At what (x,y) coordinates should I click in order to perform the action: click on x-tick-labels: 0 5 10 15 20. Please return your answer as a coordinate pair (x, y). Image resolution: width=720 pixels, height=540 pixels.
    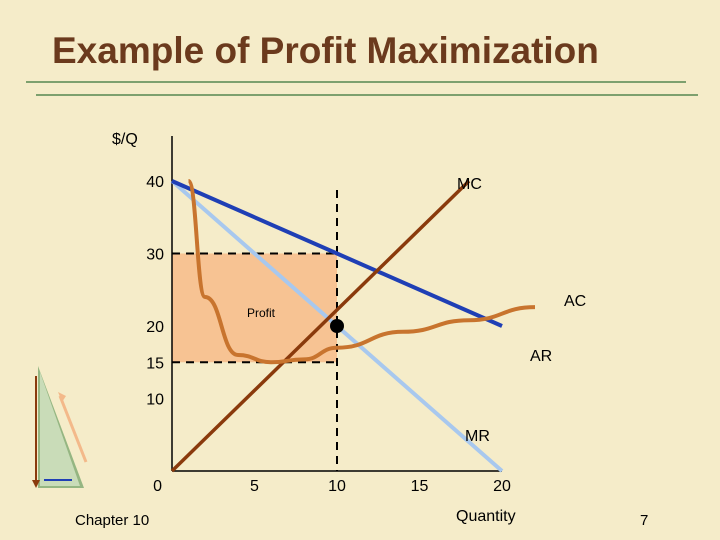
    Looking at the image, I should click on (332, 486).